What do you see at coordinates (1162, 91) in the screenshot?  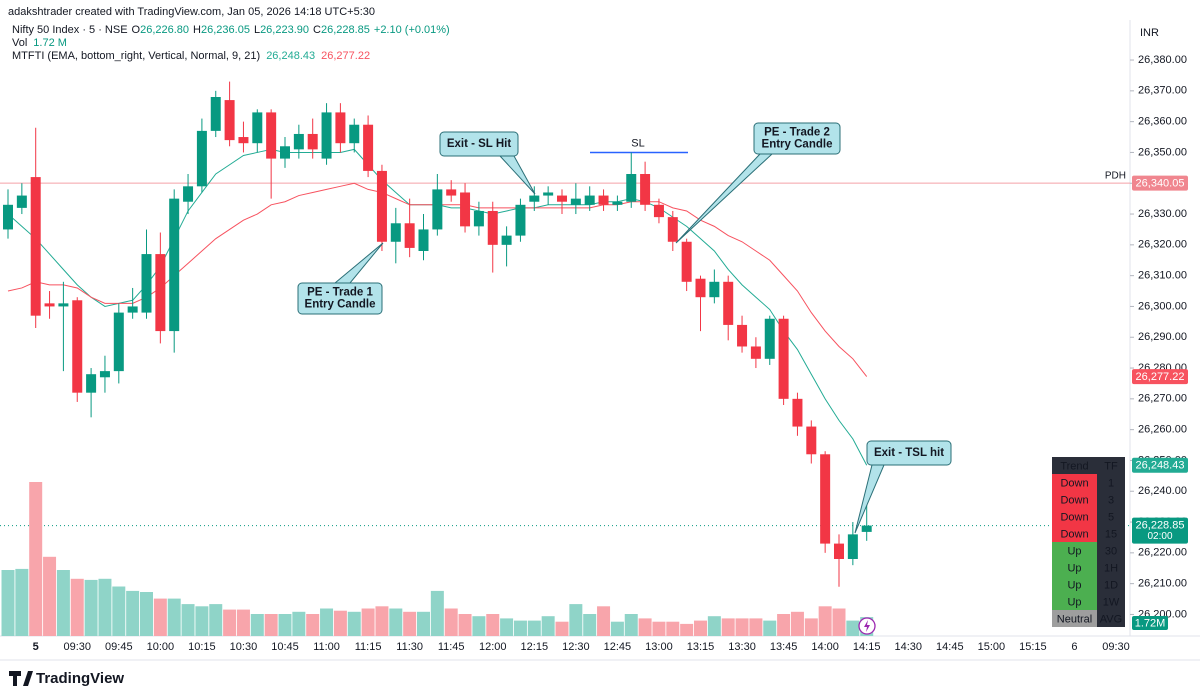 I see `y-tick-label: 26,370.00` at bounding box center [1162, 91].